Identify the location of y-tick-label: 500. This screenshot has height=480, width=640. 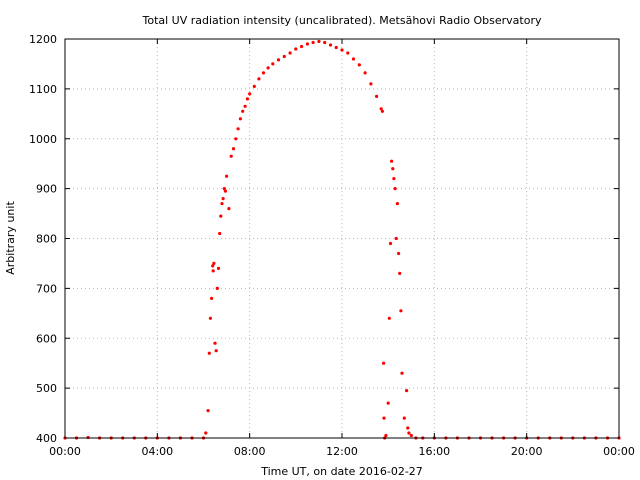
(46, 388).